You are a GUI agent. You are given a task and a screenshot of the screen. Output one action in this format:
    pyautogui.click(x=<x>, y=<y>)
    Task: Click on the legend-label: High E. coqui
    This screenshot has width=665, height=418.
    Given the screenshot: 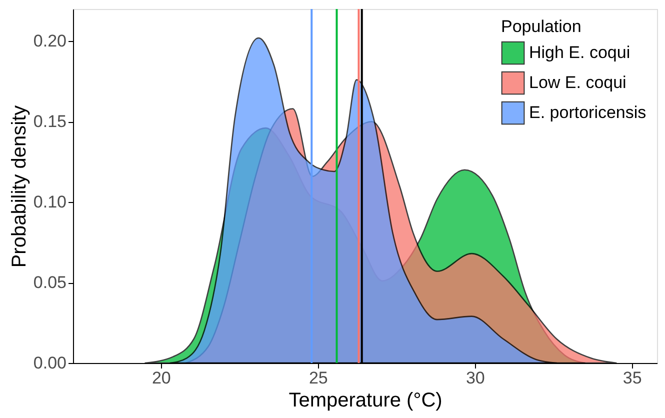 What is the action you would take?
    pyautogui.click(x=579, y=52)
    